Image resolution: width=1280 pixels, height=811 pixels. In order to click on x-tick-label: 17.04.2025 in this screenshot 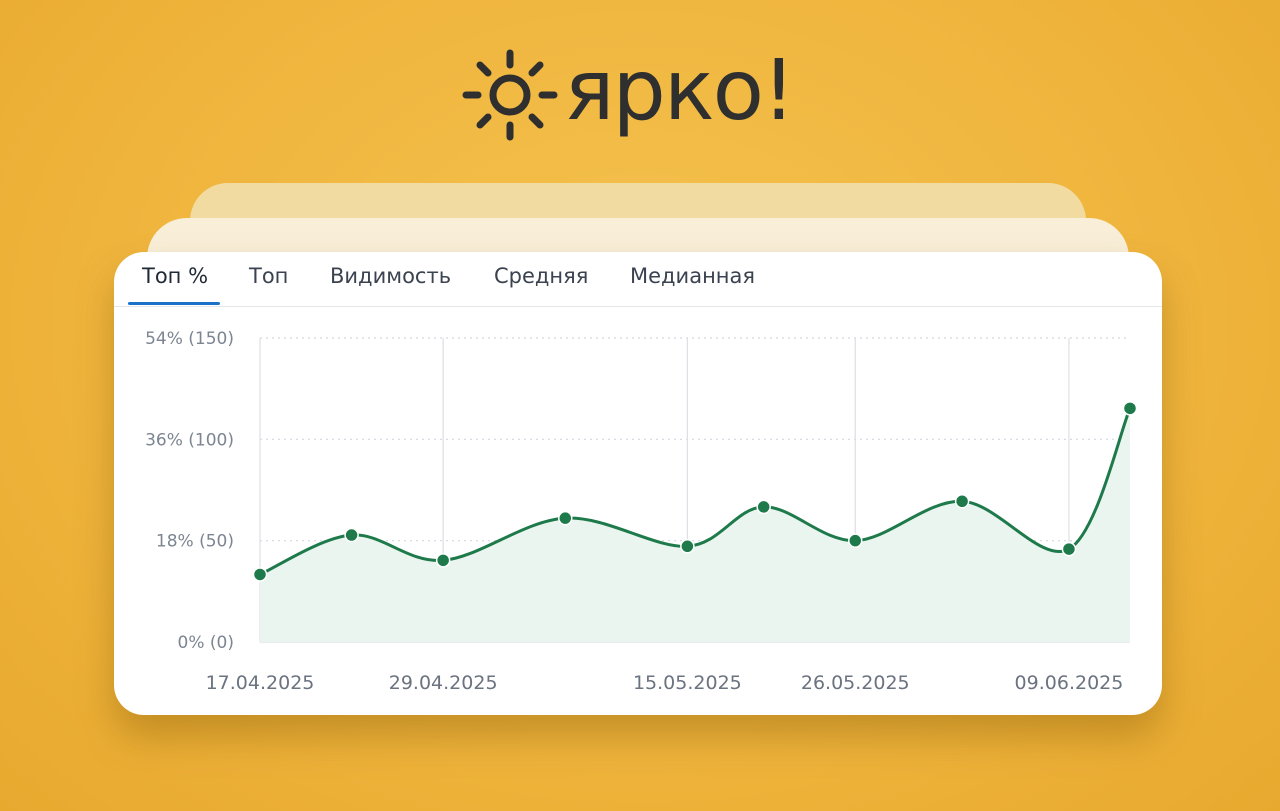, I will do `click(260, 683)`.